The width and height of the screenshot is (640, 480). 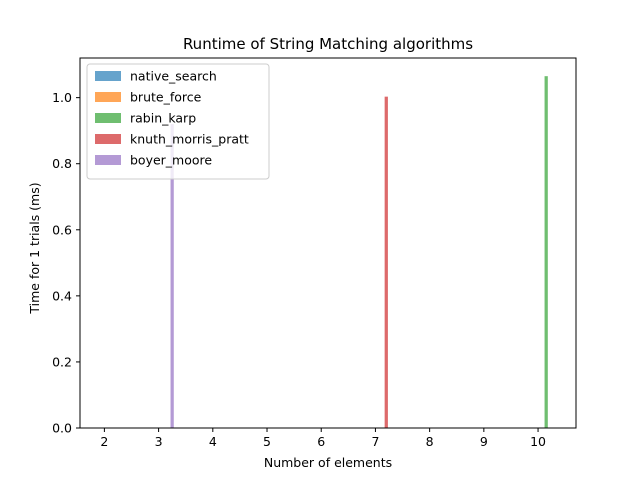 I want to click on bar-knuth-morris-pratt, so click(x=386, y=262).